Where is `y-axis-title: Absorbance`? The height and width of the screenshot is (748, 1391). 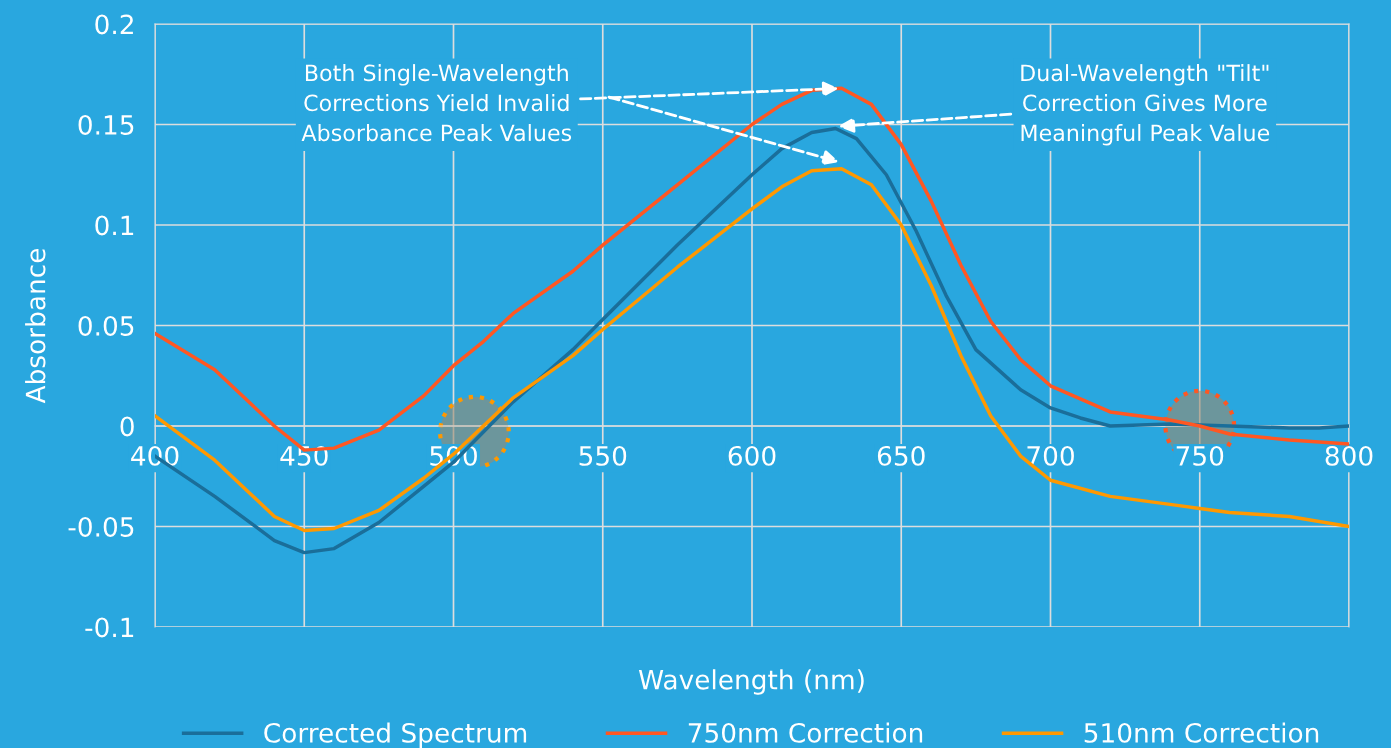
y-axis-title: Absorbance is located at coordinates (35, 326).